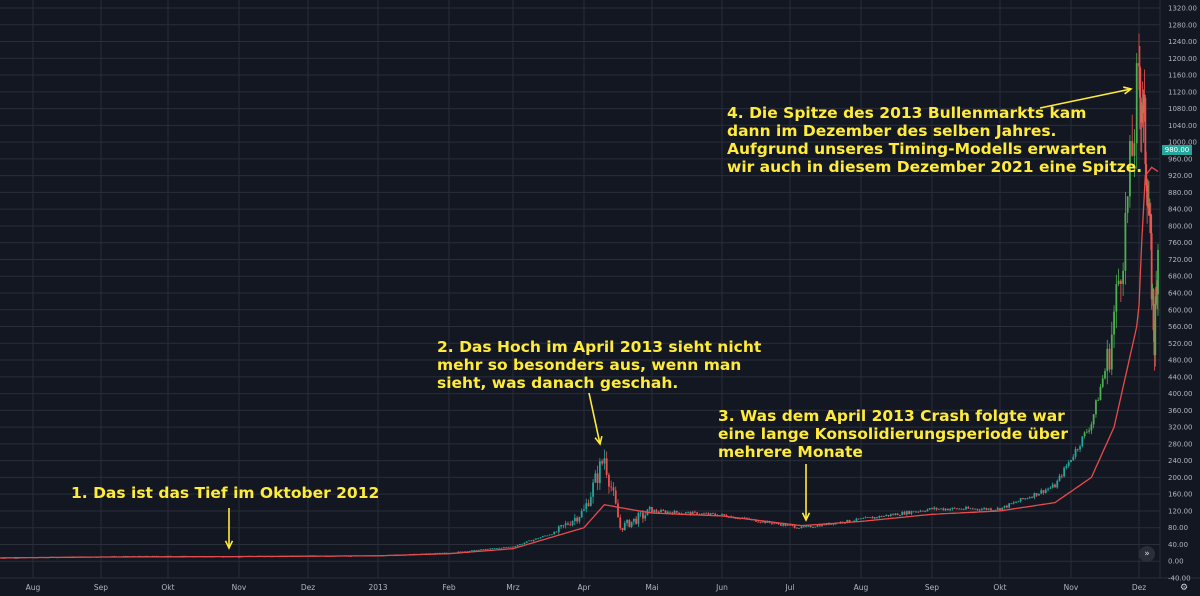  I want to click on arrow-december-peak, so click(1085, 98).